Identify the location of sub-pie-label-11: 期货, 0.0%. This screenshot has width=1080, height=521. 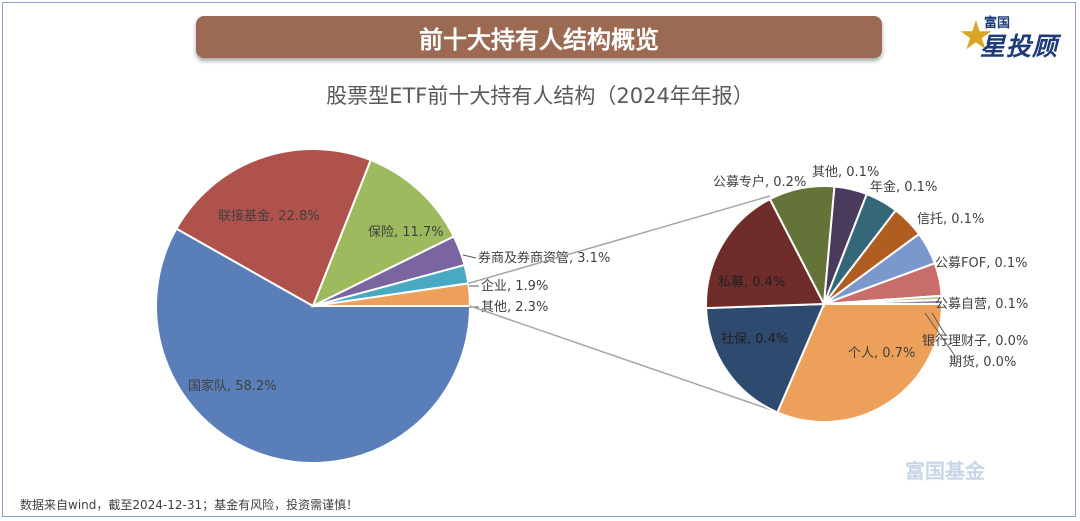
(982, 362).